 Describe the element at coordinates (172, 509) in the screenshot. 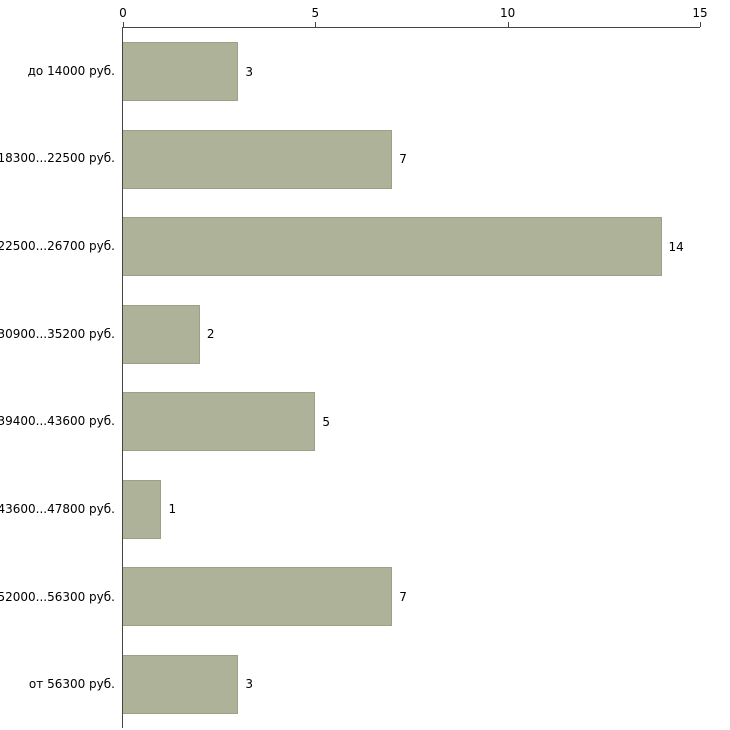

I see `value-label: 1` at that location.